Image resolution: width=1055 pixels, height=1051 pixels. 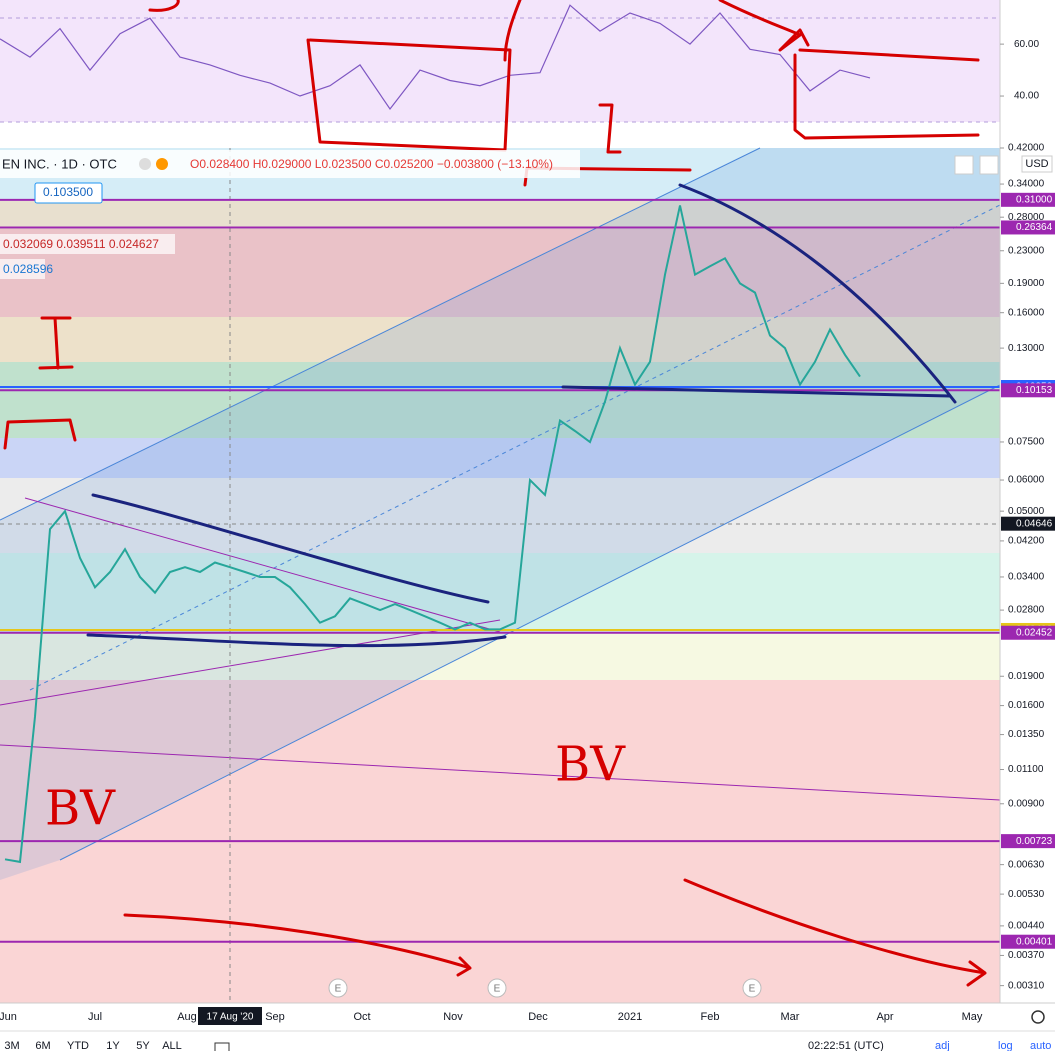 I want to click on range-button: 5Y, so click(x=143, y=1045).